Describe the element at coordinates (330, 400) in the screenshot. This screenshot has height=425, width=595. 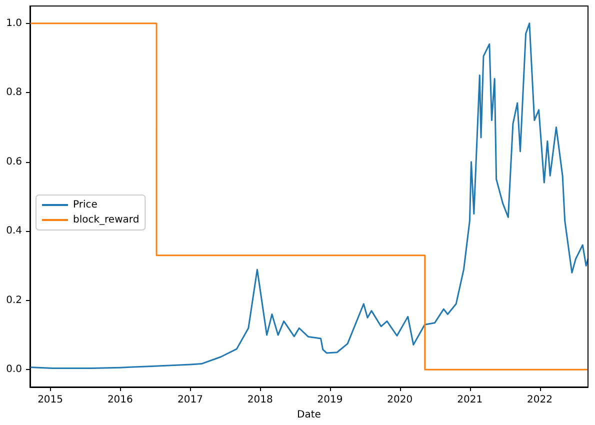
I see `x-tick-label: 2019` at that location.